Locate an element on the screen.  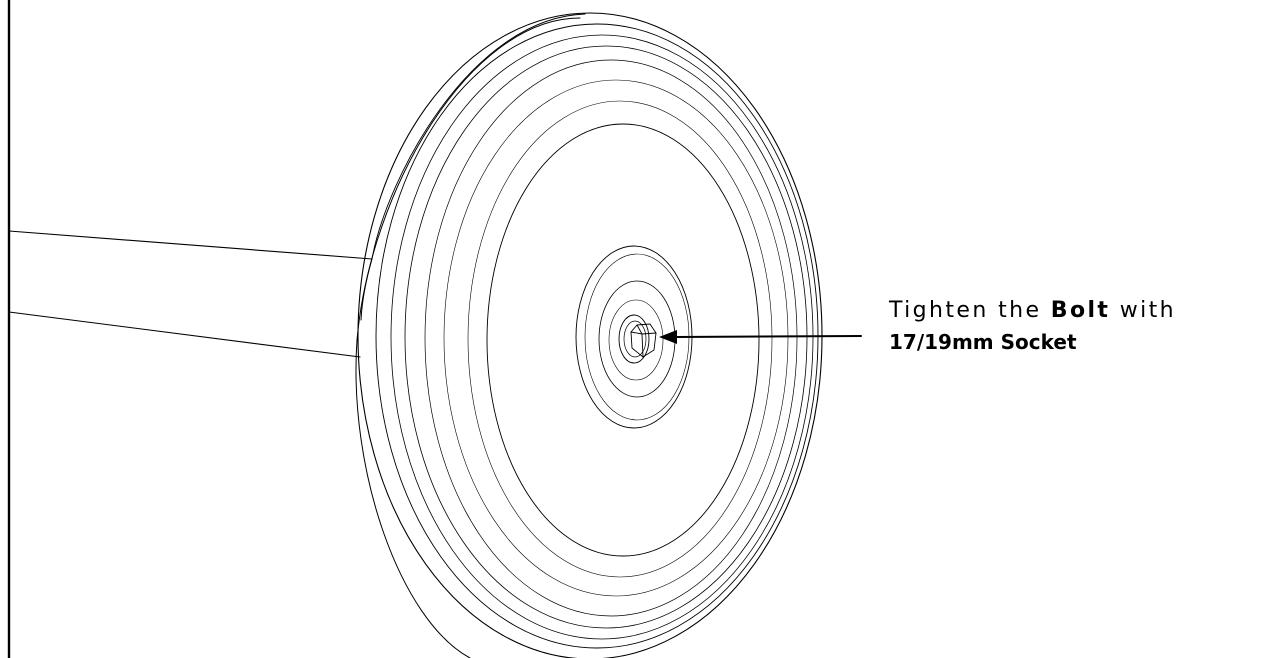
callout-bolt-label: Bolt is located at coordinates (1080, 310).